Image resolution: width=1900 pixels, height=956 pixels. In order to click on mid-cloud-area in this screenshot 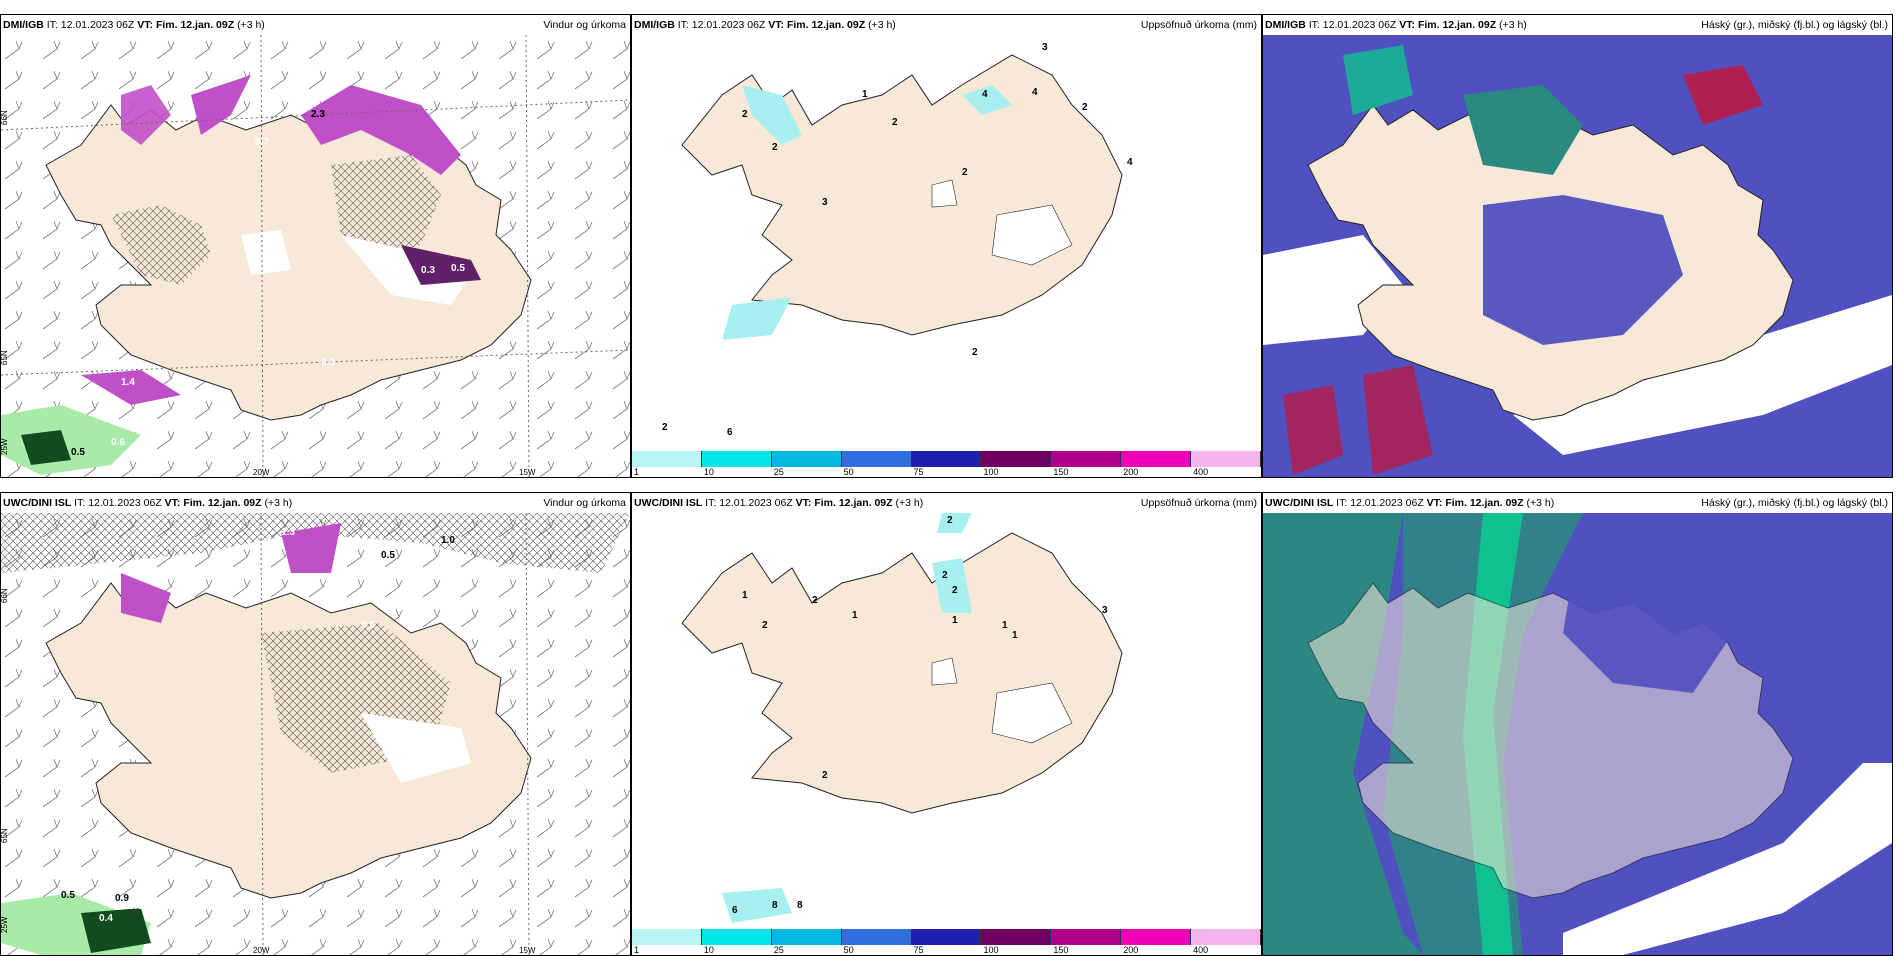, I will do `click(1378, 80)`.